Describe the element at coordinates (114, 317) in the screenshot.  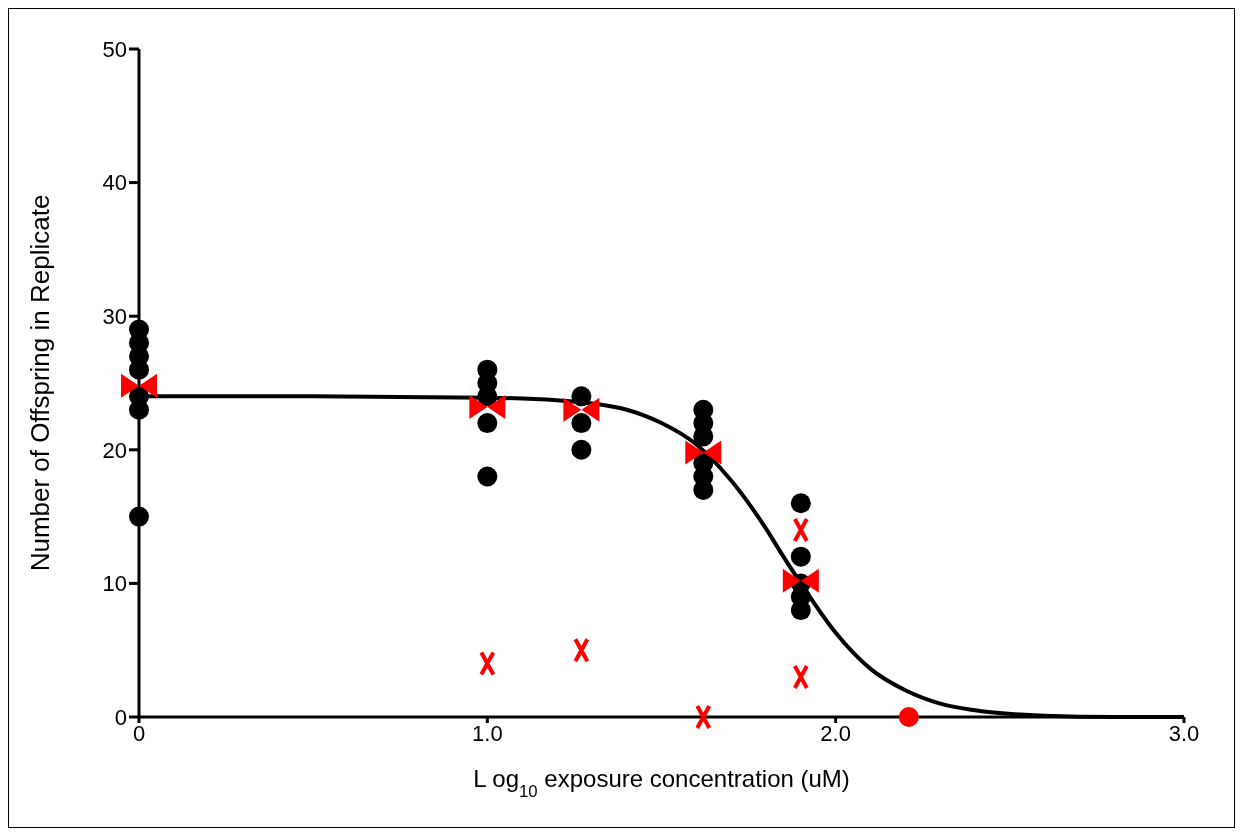
I see `y-tick-label: 30` at that location.